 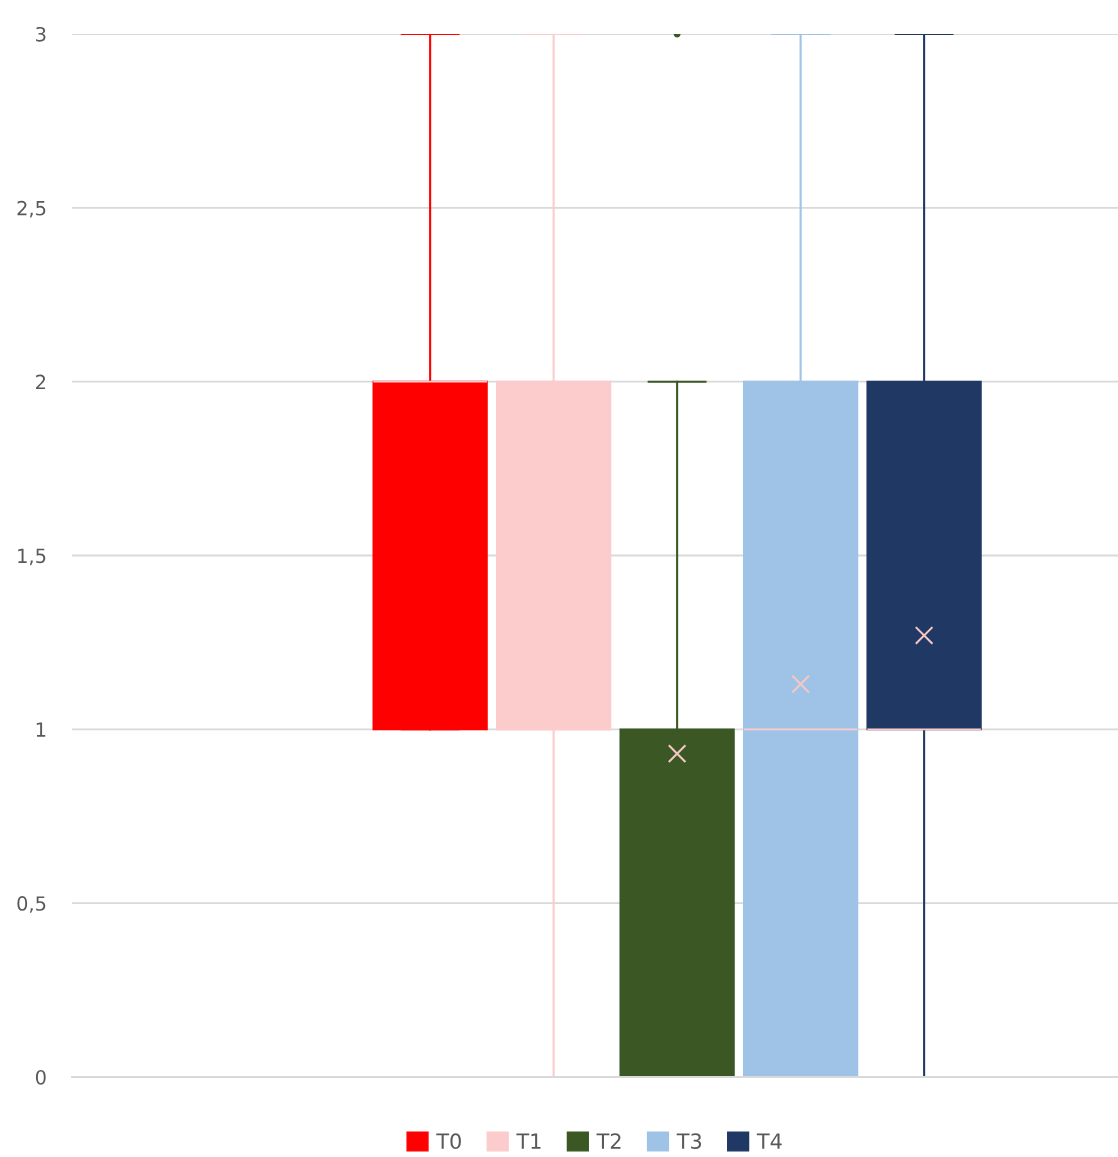 I want to click on y-tick-label: 0,5, so click(x=31, y=904).